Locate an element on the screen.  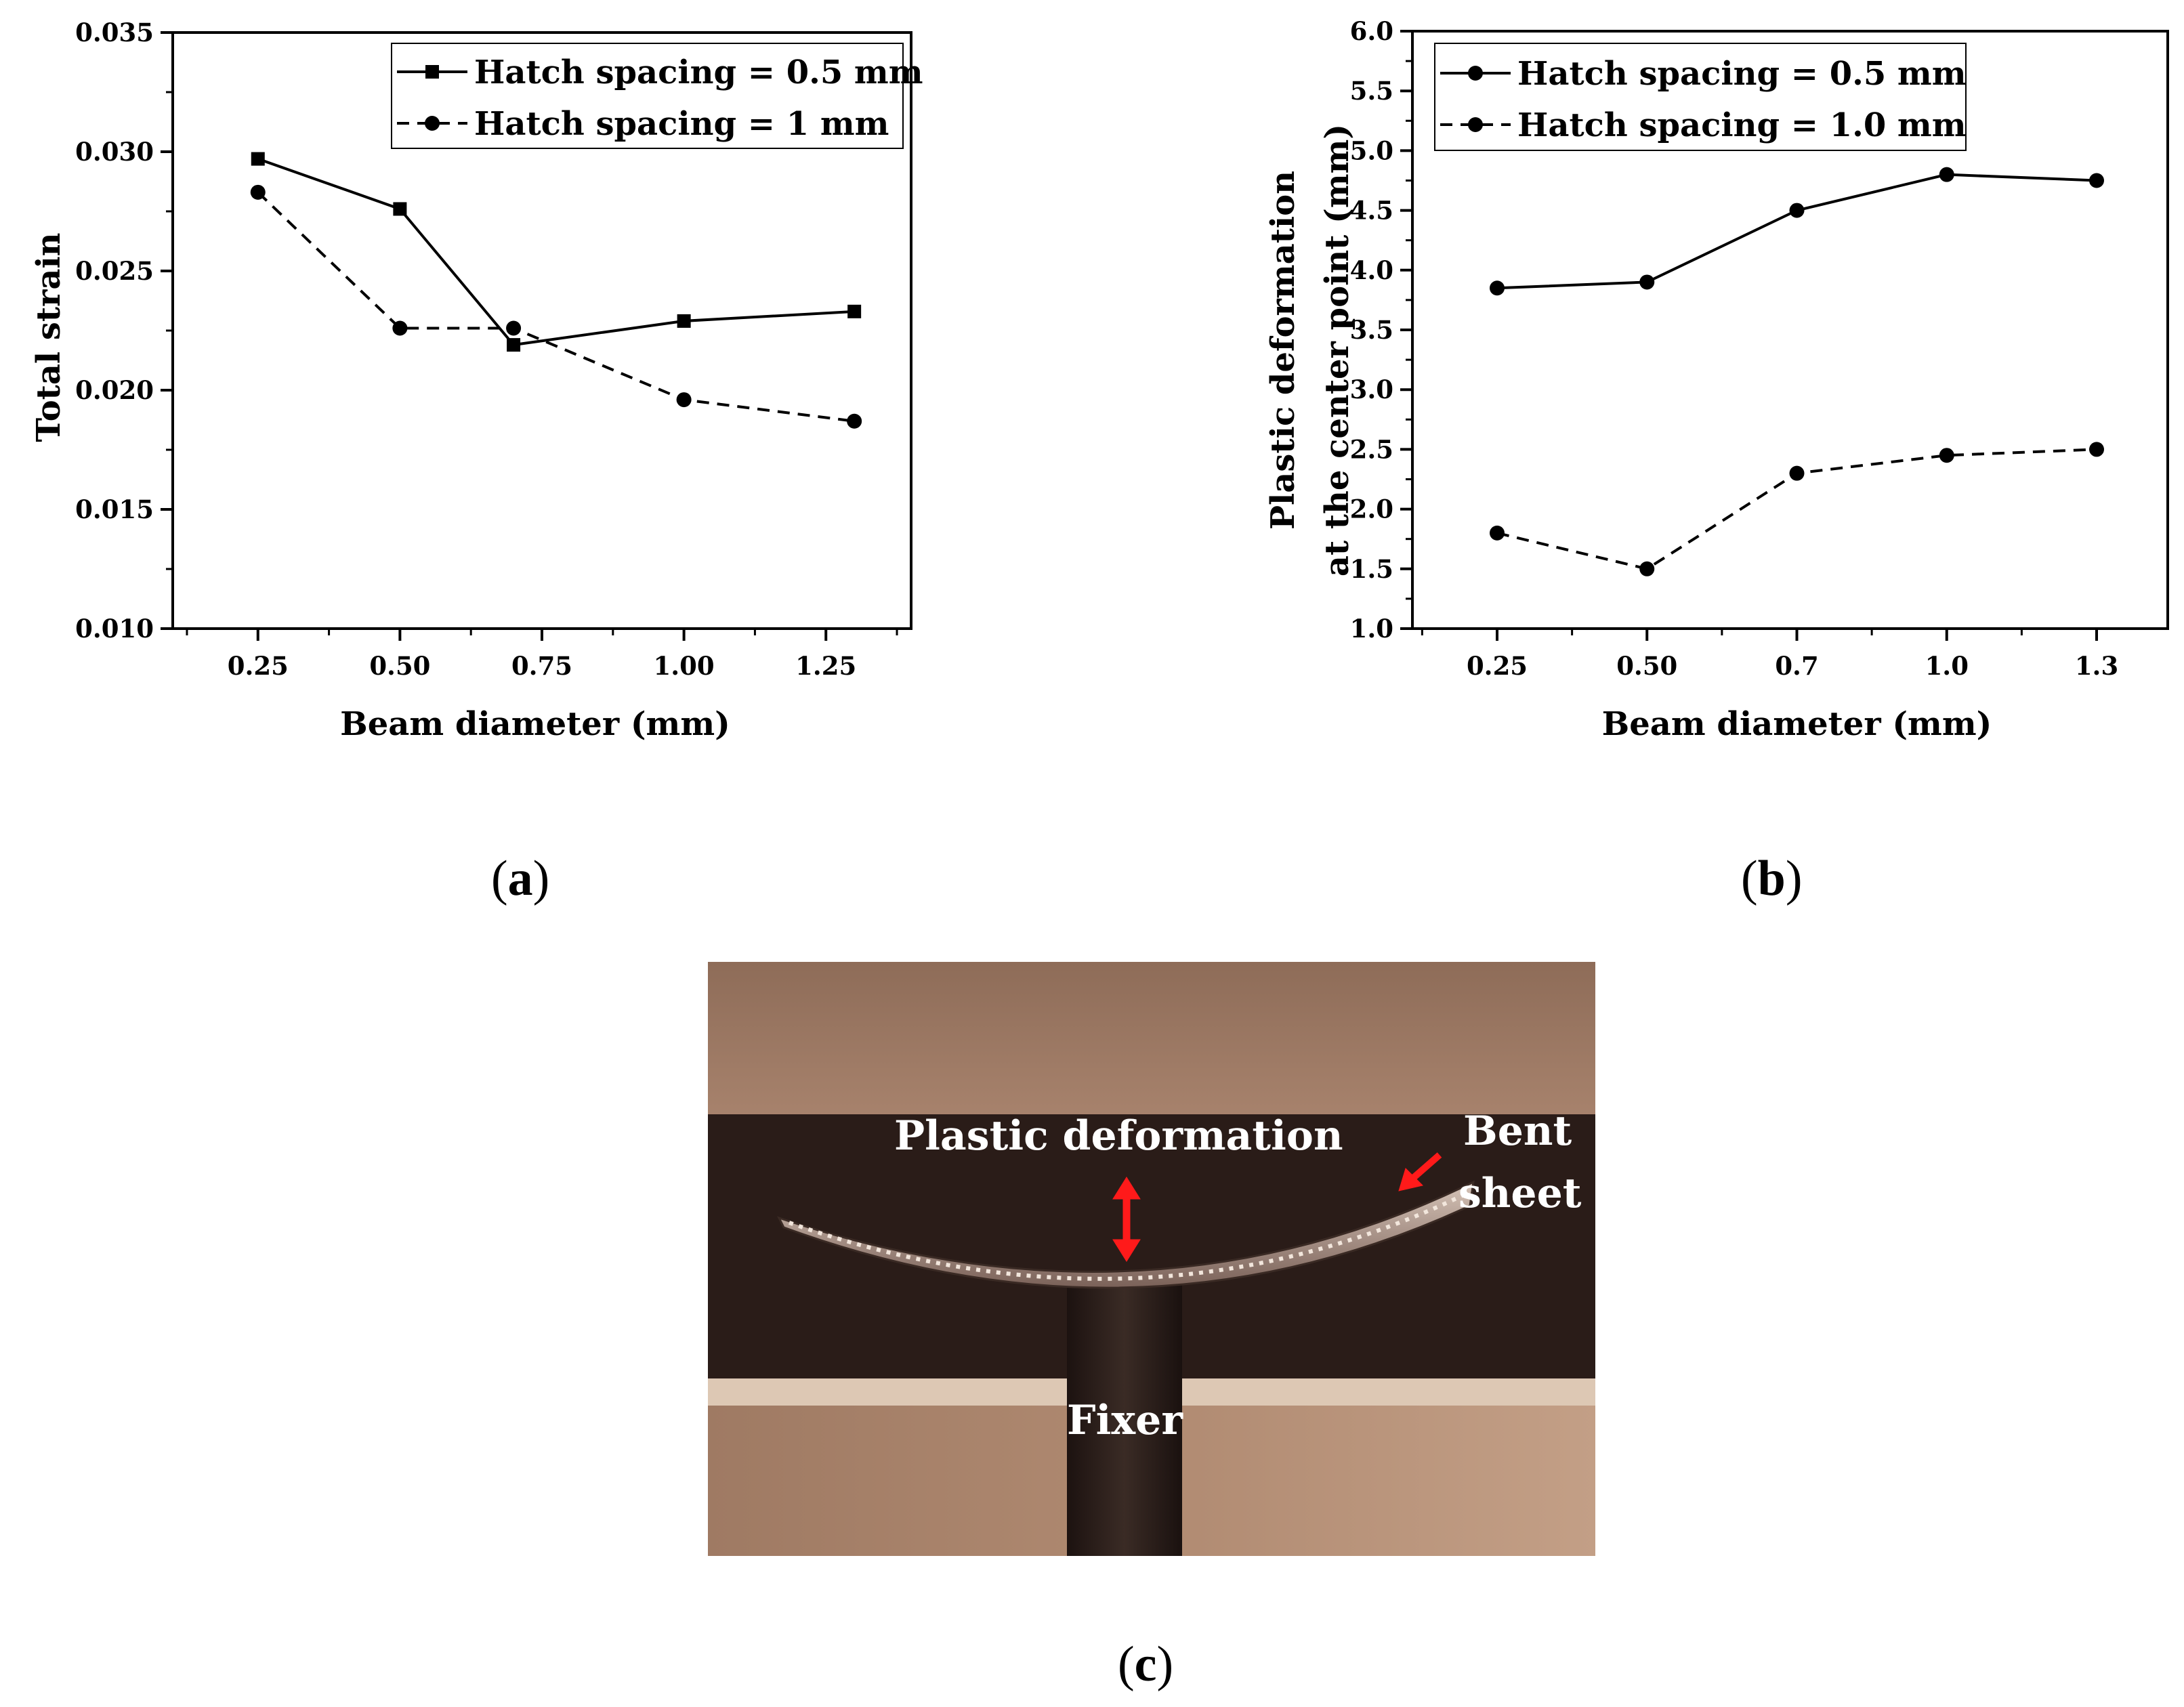
plastic-deformation-label: Plastic deformation is located at coordinates (1118, 1136).